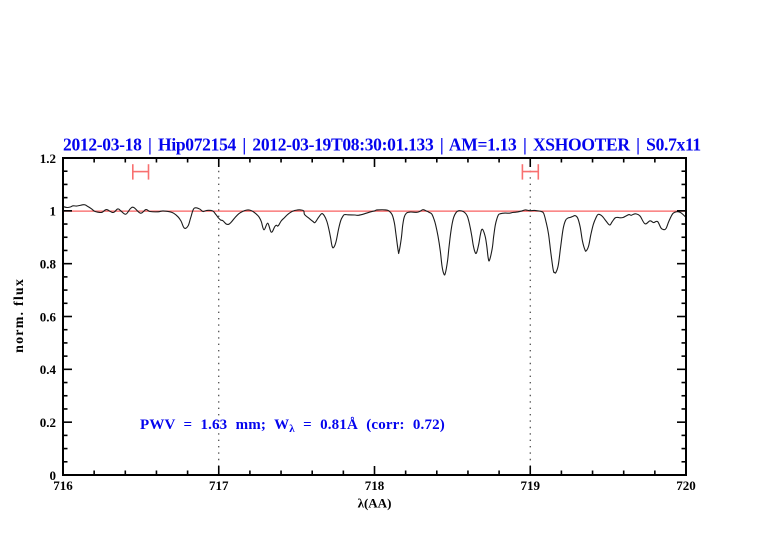  Describe the element at coordinates (53, 475) in the screenshot. I see `svg-text: 0` at that location.